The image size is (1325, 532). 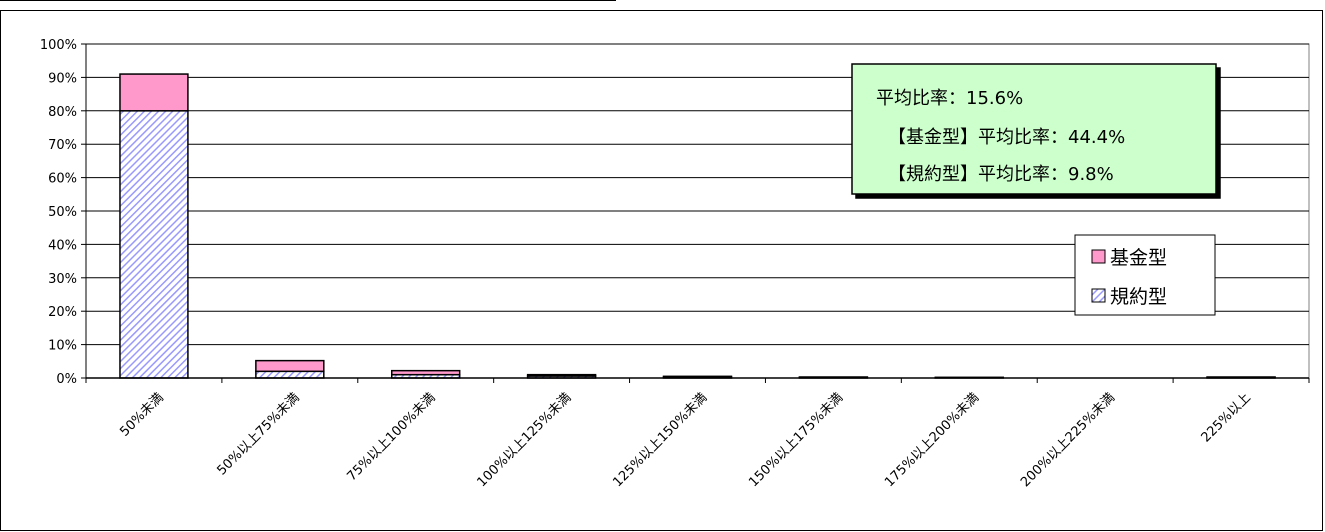 I want to click on x-tick-label: 50%未満, so click(x=141, y=414).